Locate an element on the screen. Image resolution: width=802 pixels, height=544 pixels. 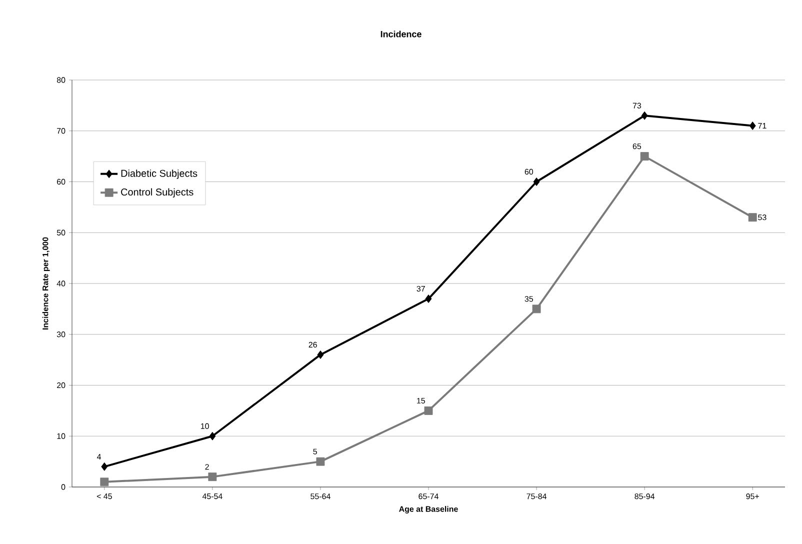
chart-title: Incidence is located at coordinates (401, 34).